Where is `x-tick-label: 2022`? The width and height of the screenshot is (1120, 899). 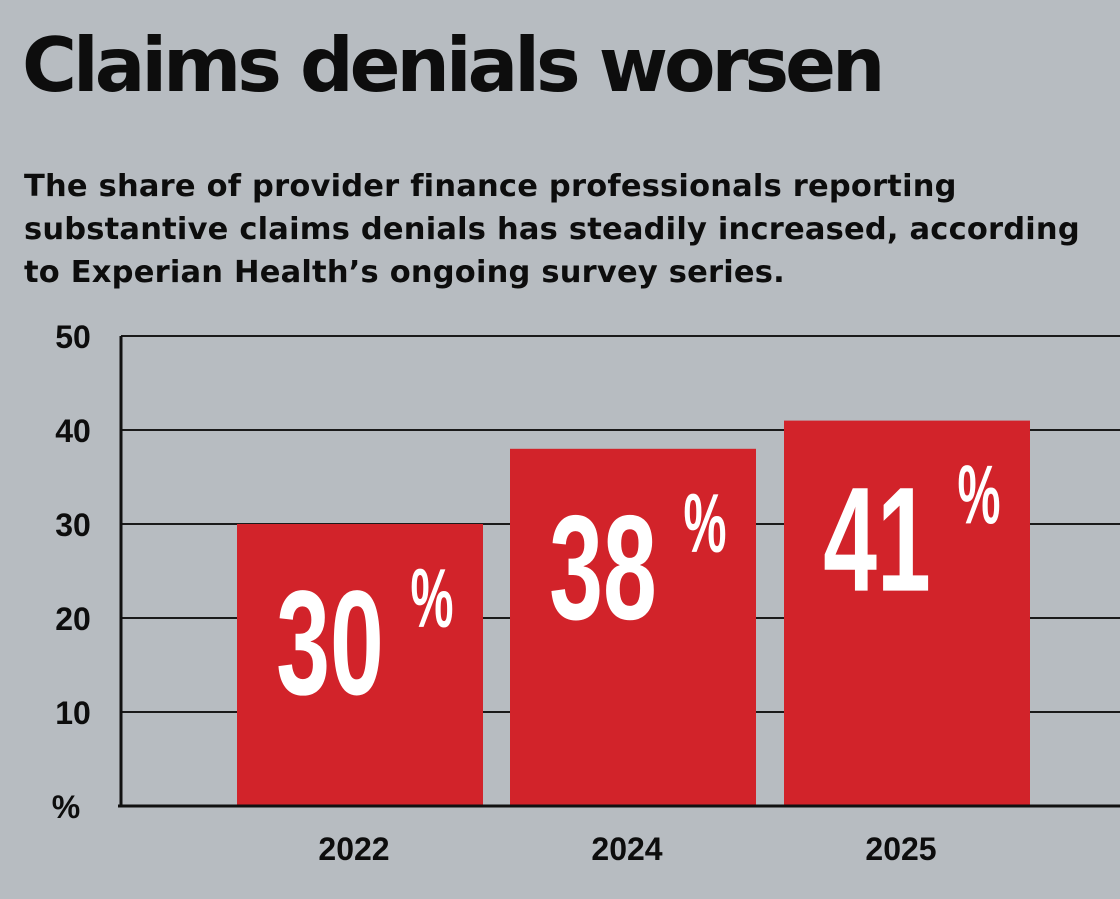 x-tick-label: 2022 is located at coordinates (353, 849).